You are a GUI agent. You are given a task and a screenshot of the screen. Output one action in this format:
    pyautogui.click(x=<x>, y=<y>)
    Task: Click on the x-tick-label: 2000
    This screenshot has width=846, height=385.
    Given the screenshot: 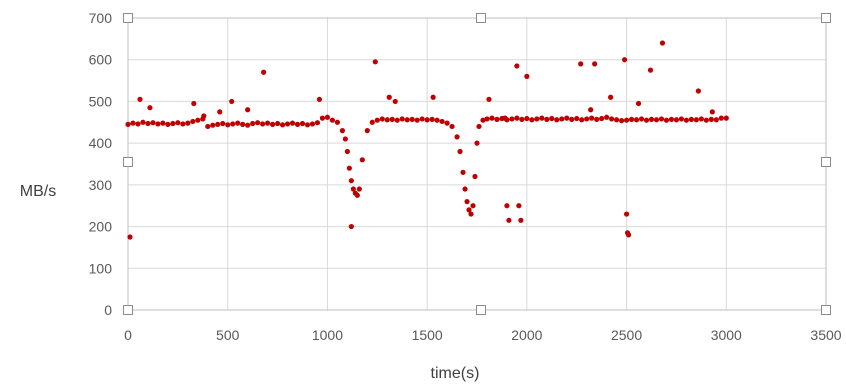 What is the action you would take?
    pyautogui.click(x=526, y=335)
    